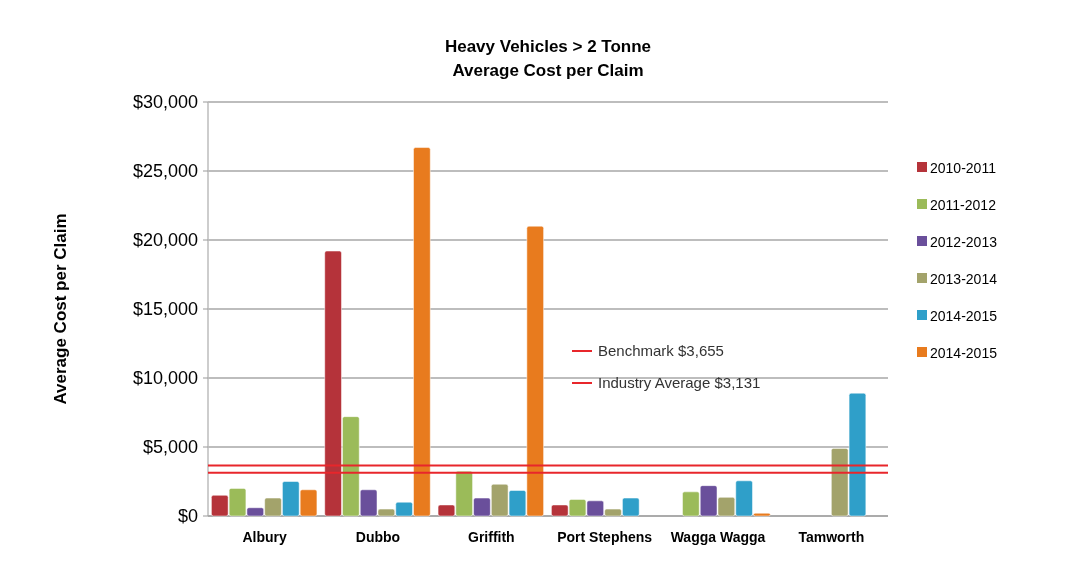 Image resolution: width=1069 pixels, height=573 pixels. I want to click on legend-label: Benchmark $3,655, so click(661, 350).